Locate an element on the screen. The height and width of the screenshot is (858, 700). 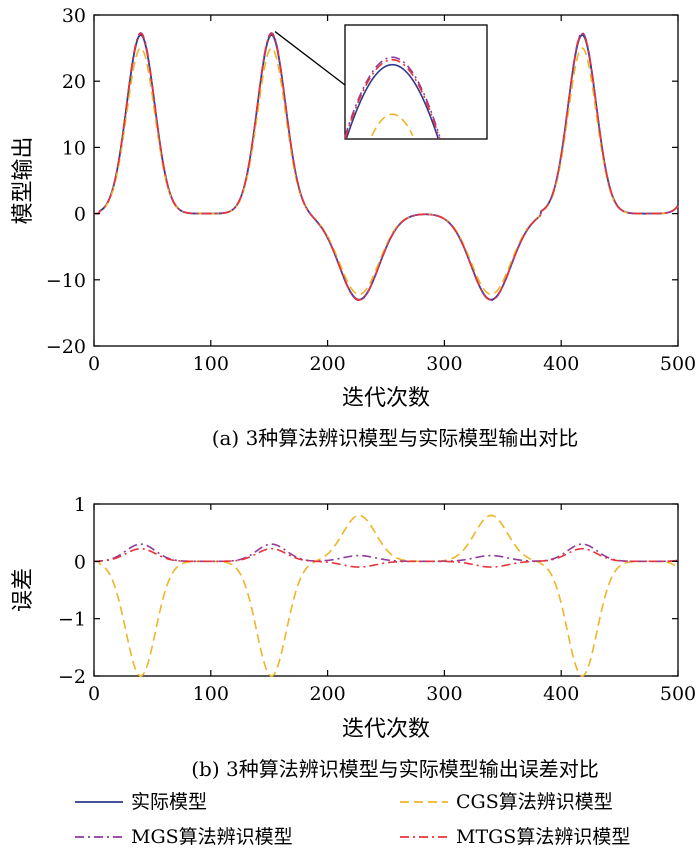
y-tick-label: −20 is located at coordinates (66, 347).